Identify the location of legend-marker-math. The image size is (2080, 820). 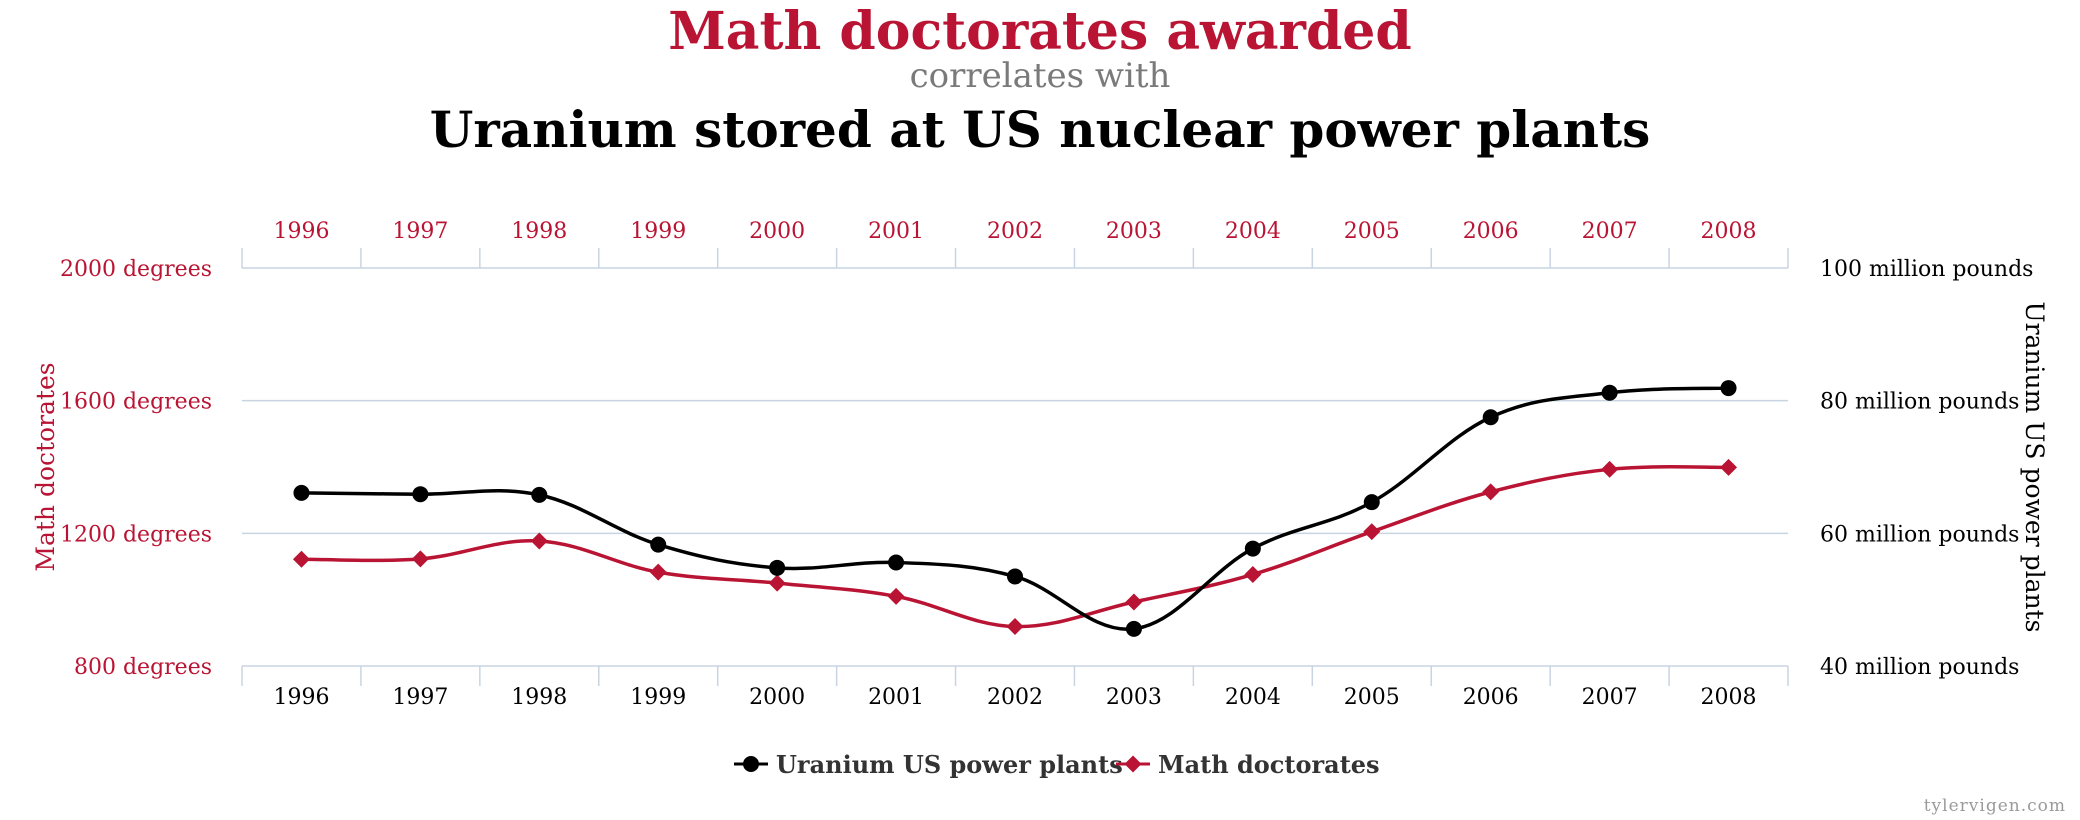
(1133, 764).